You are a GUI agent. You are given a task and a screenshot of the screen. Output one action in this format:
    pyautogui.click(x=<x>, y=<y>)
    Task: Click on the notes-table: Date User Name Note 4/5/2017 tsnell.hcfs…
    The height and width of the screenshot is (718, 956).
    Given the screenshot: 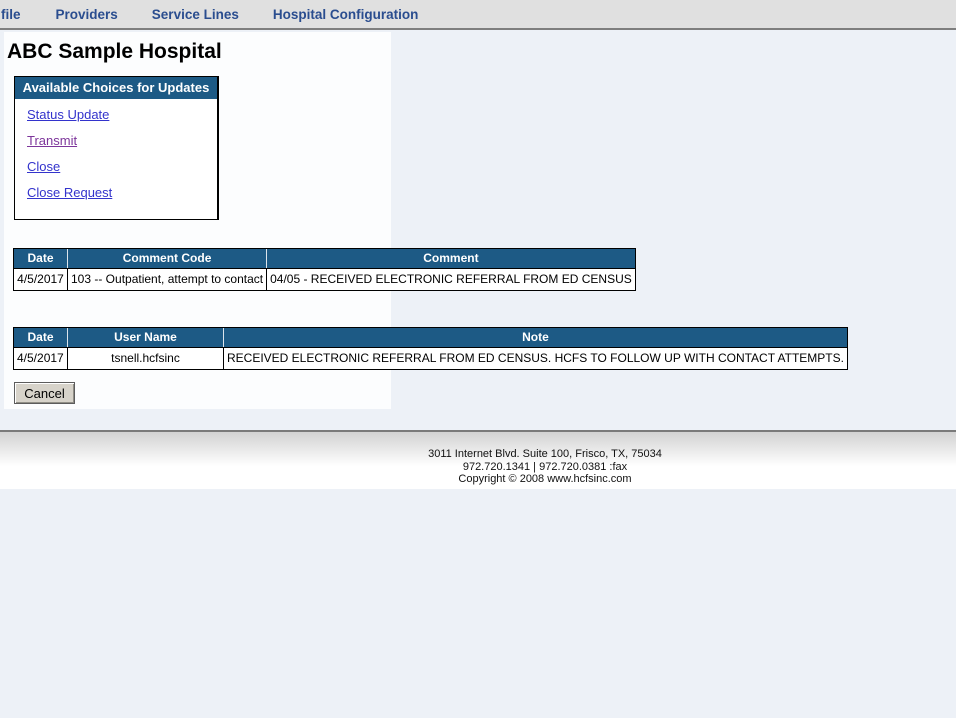 What is the action you would take?
    pyautogui.click(x=430, y=348)
    